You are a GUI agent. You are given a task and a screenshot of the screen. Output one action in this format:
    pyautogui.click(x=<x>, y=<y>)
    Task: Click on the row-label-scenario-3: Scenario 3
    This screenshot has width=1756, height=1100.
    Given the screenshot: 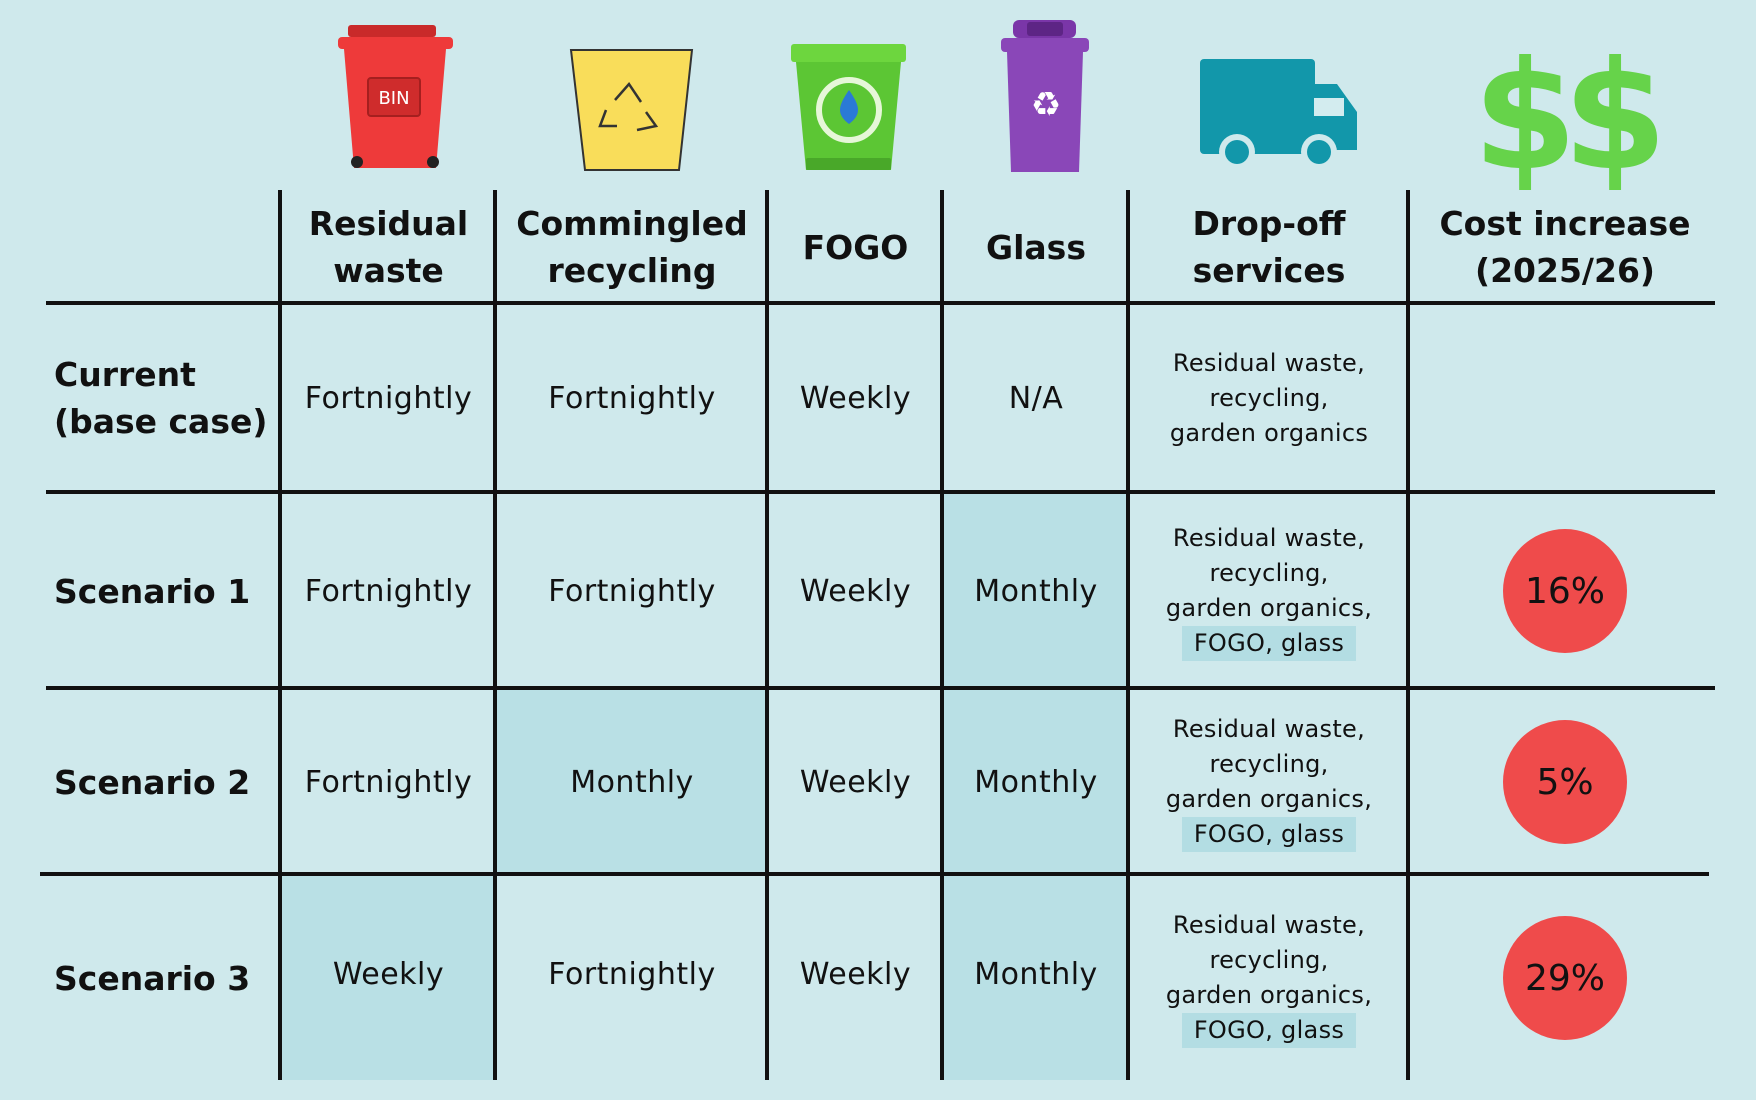 What is the action you would take?
    pyautogui.click(x=161, y=978)
    